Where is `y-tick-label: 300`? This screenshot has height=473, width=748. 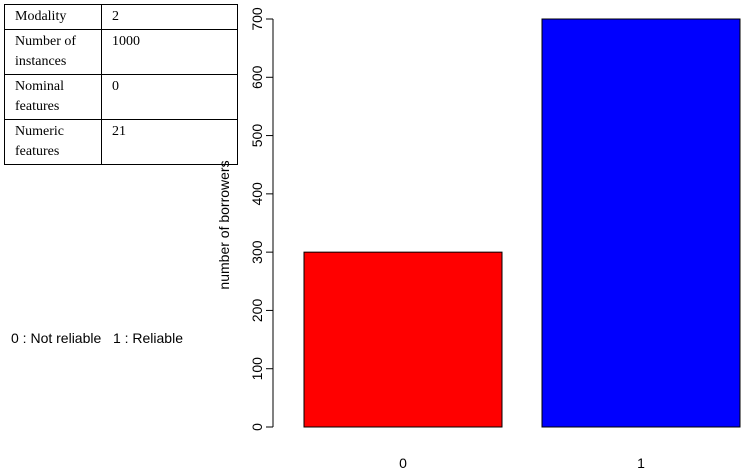
y-tick-label: 300 is located at coordinates (257, 252).